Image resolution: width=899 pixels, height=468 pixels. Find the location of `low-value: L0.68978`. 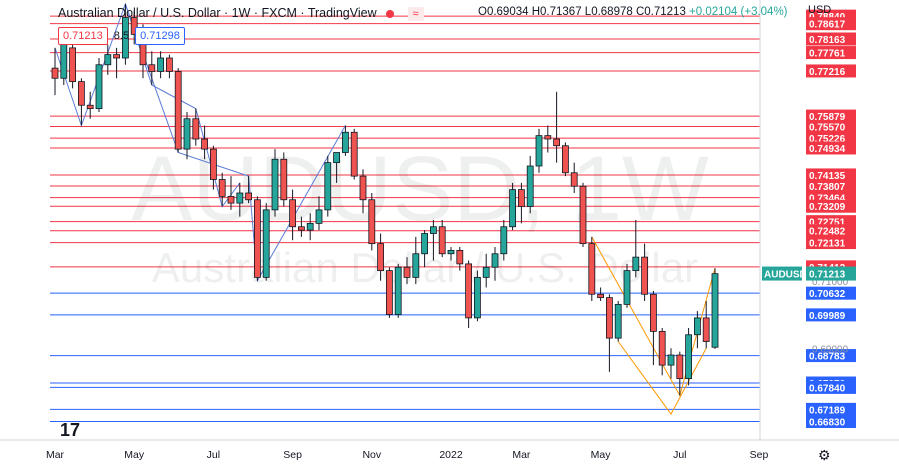

low-value: L0.68978 is located at coordinates (608, 12).